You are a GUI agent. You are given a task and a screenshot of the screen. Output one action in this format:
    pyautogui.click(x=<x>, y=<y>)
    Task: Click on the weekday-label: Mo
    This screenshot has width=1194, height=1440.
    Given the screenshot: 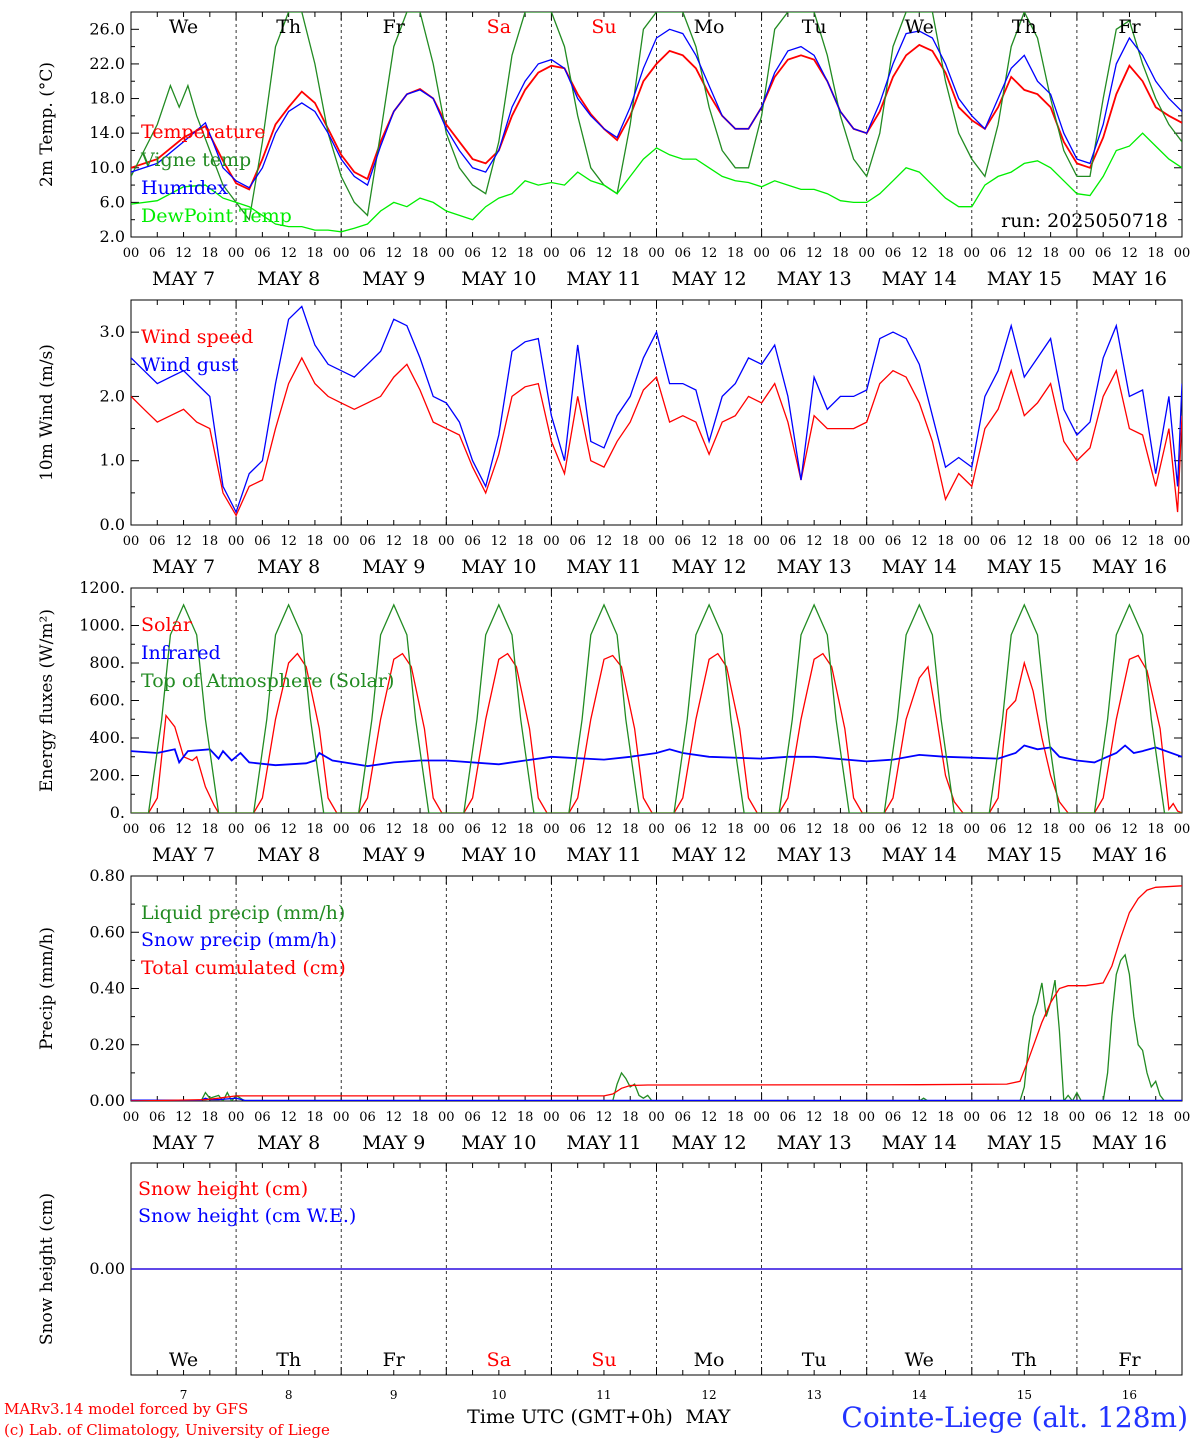 What is the action you would take?
    pyautogui.click(x=709, y=1360)
    